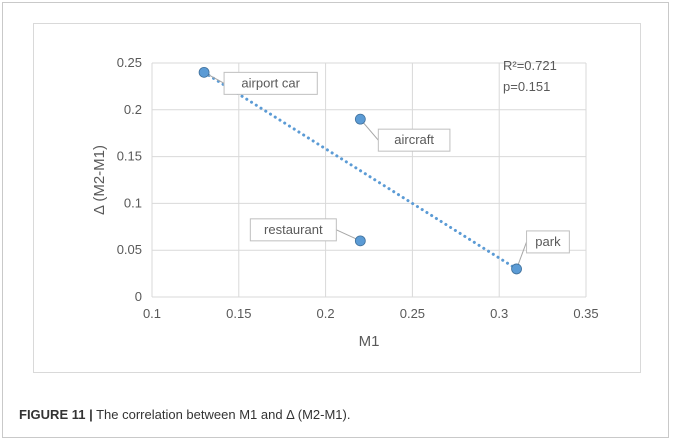 The image size is (673, 442). Describe the element at coordinates (499, 313) in the screenshot. I see `x-tick-label: 0.3` at that location.